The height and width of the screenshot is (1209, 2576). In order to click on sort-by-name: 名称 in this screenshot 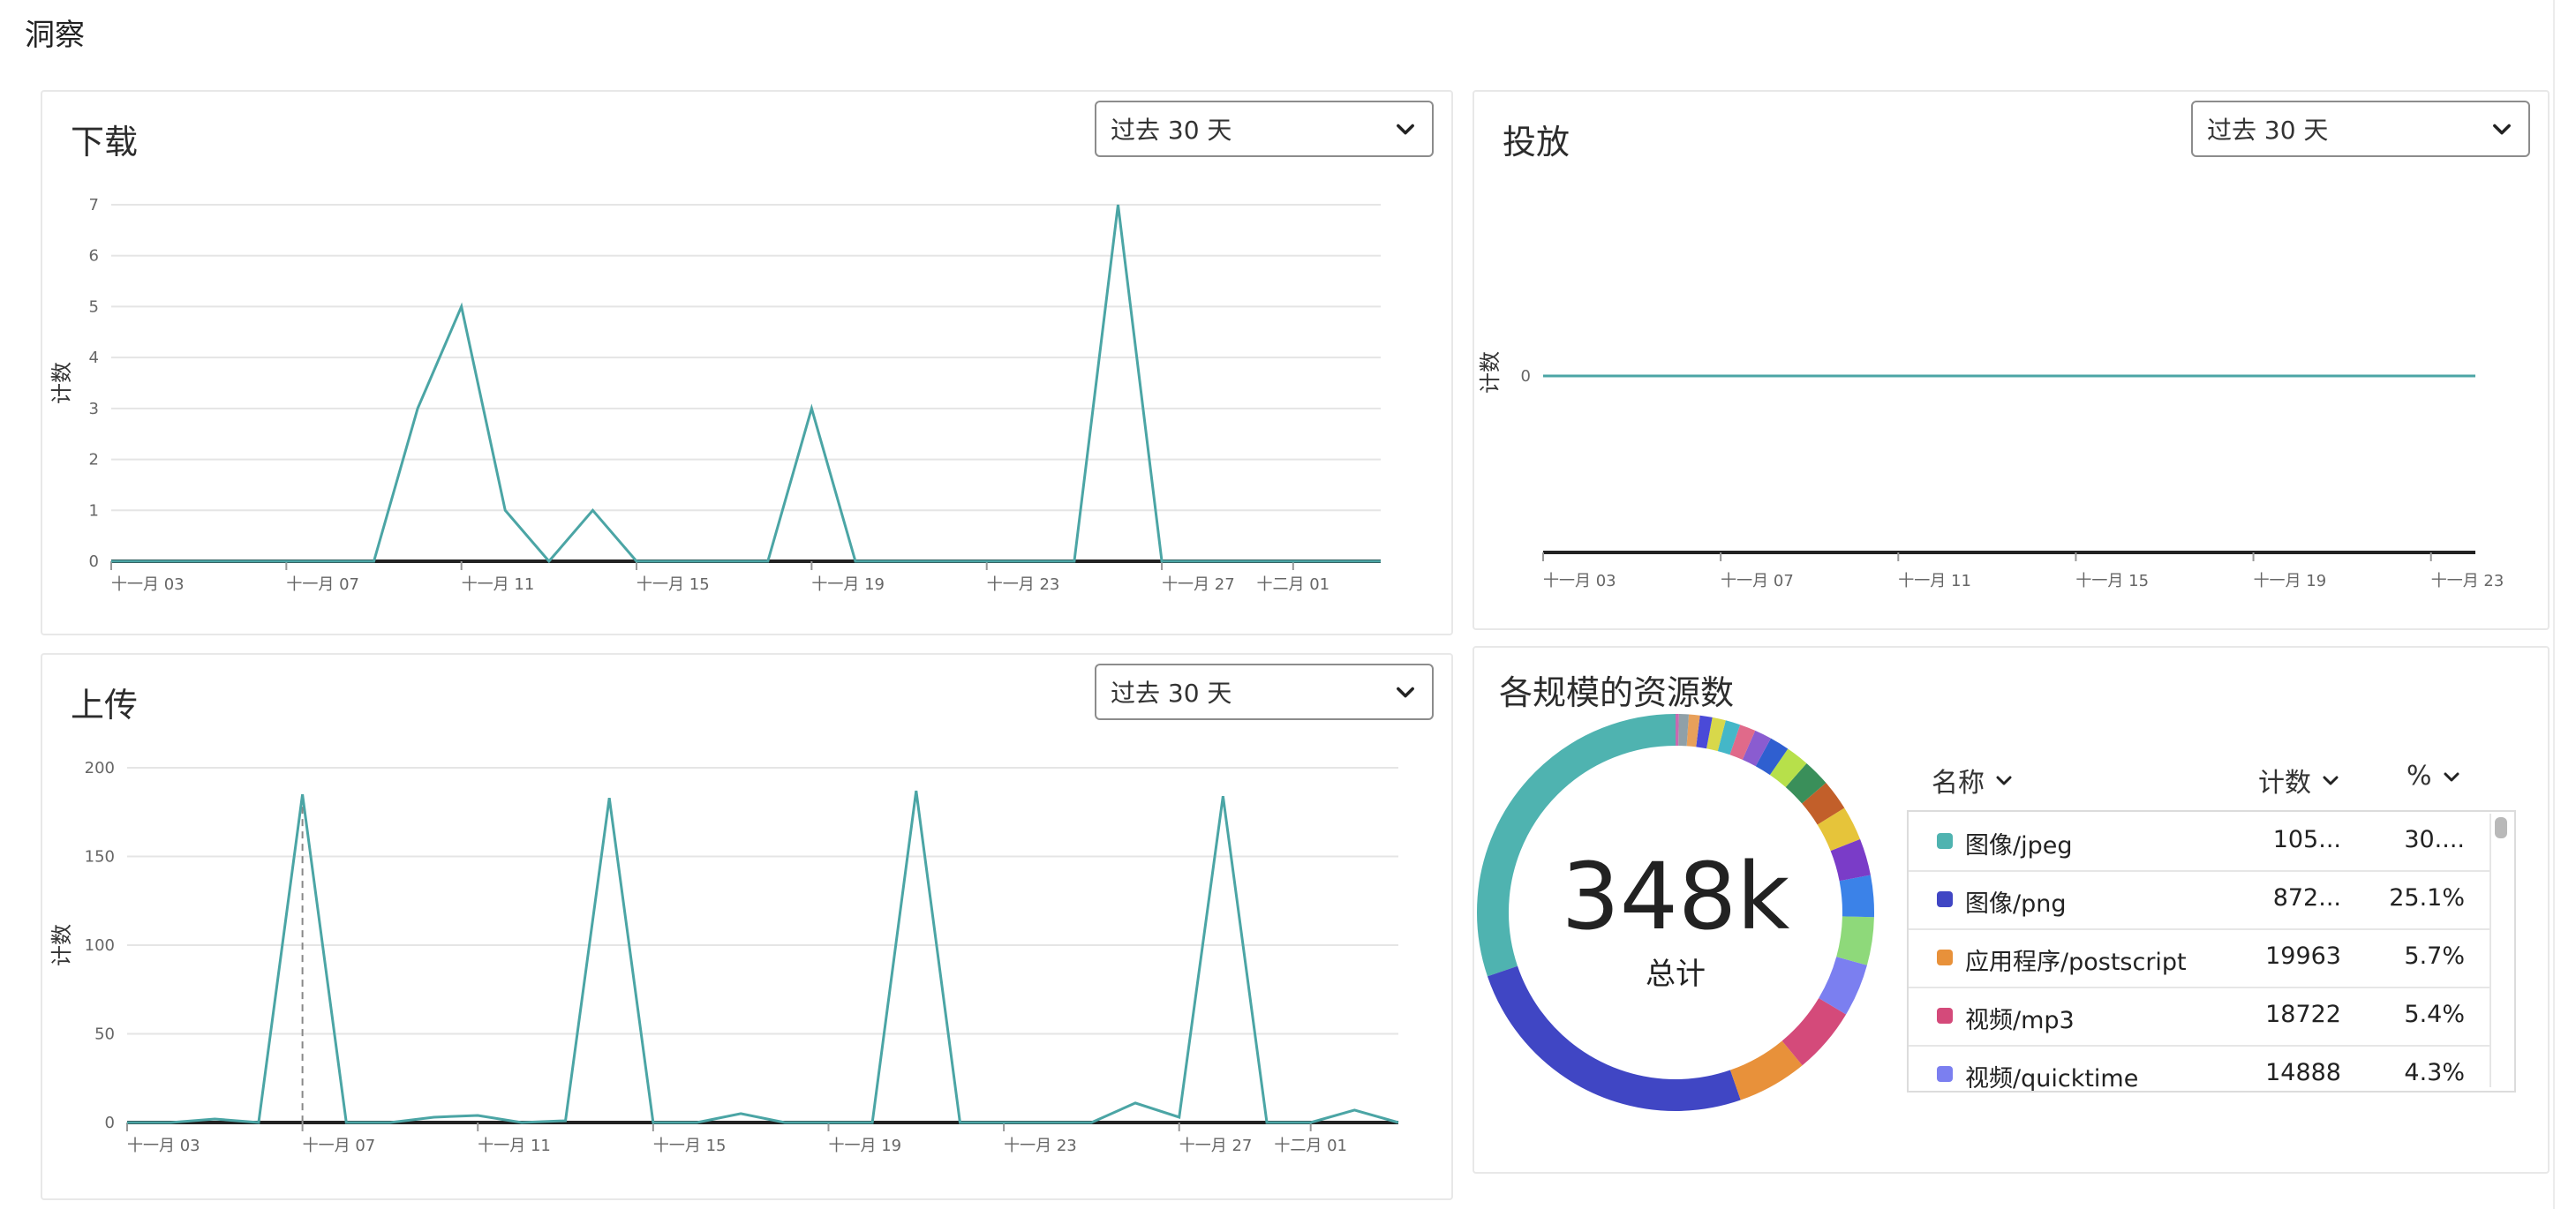, I will do `click(1974, 780)`.